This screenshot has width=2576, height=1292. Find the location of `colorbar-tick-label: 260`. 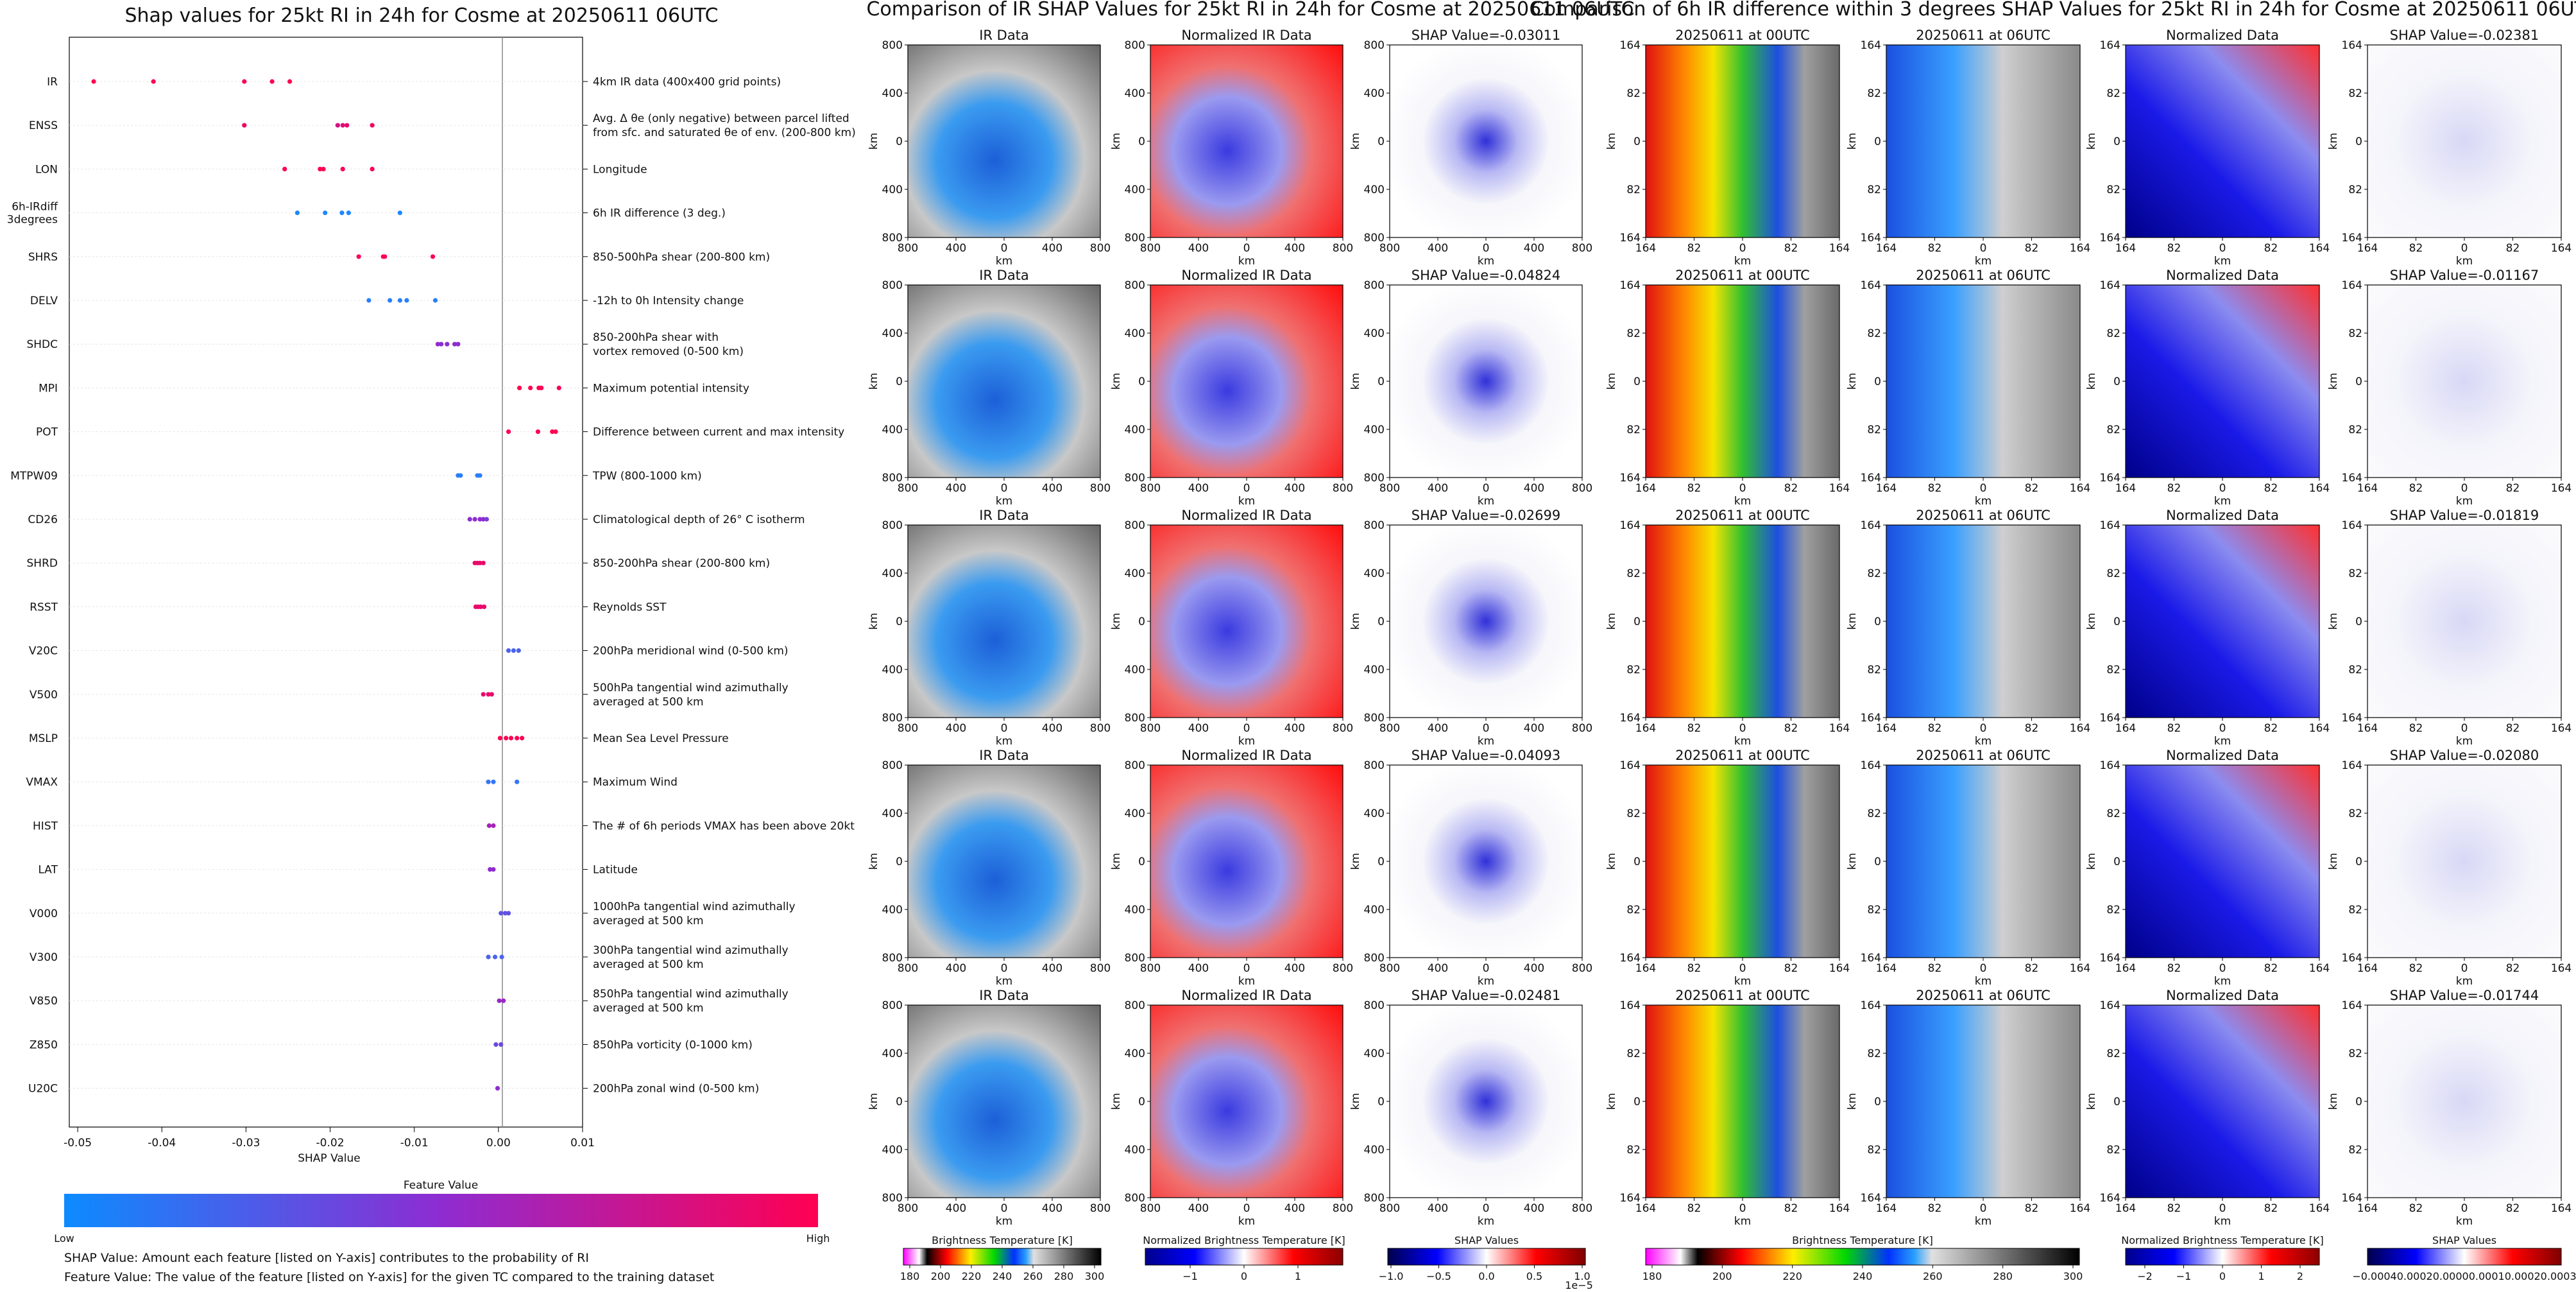

colorbar-tick-label: 260 is located at coordinates (1033, 1276).